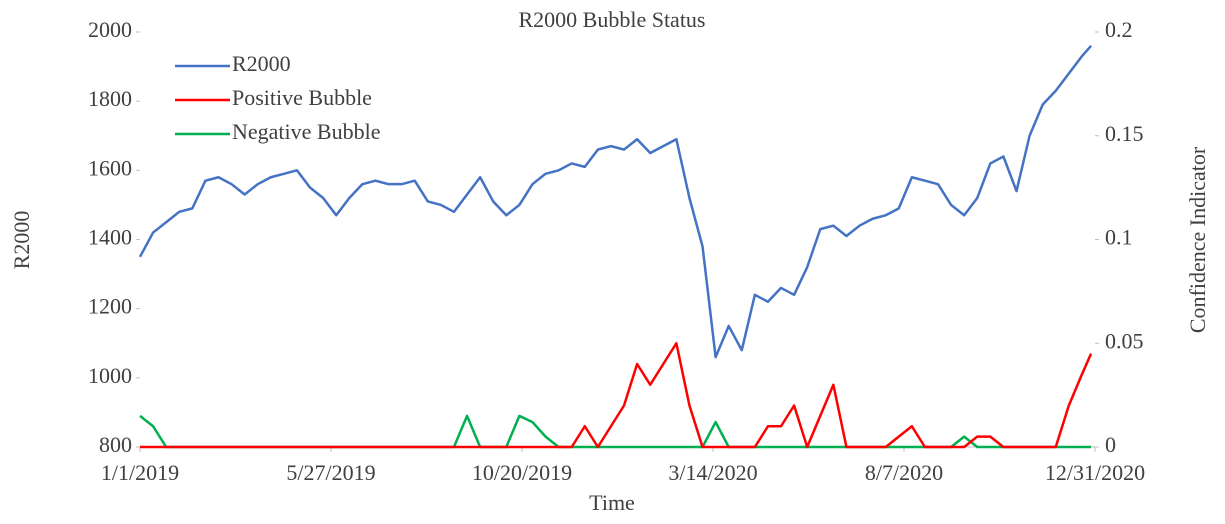  What do you see at coordinates (1124, 133) in the screenshot?
I see `y2-tick-label: 0.15` at bounding box center [1124, 133].